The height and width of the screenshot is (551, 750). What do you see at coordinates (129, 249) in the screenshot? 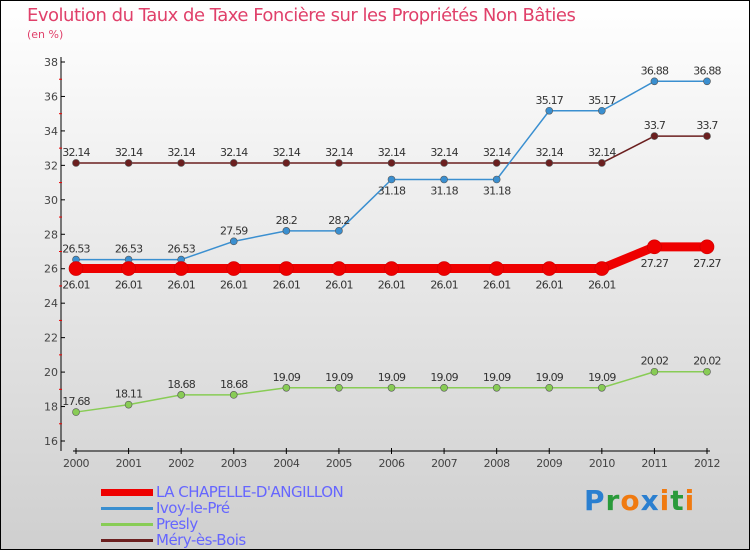
I see `data-label: 26.53` at bounding box center [129, 249].